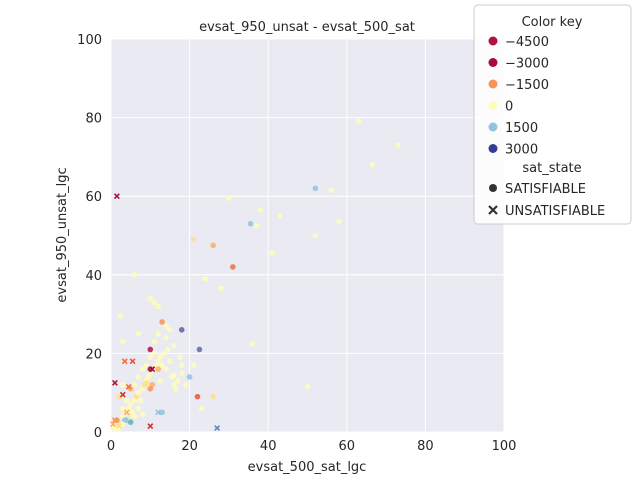 The width and height of the screenshot is (640, 480). What do you see at coordinates (312, 446) in the screenshot?
I see `x-tick-labels: 0 20 40 60 80 100` at bounding box center [312, 446].